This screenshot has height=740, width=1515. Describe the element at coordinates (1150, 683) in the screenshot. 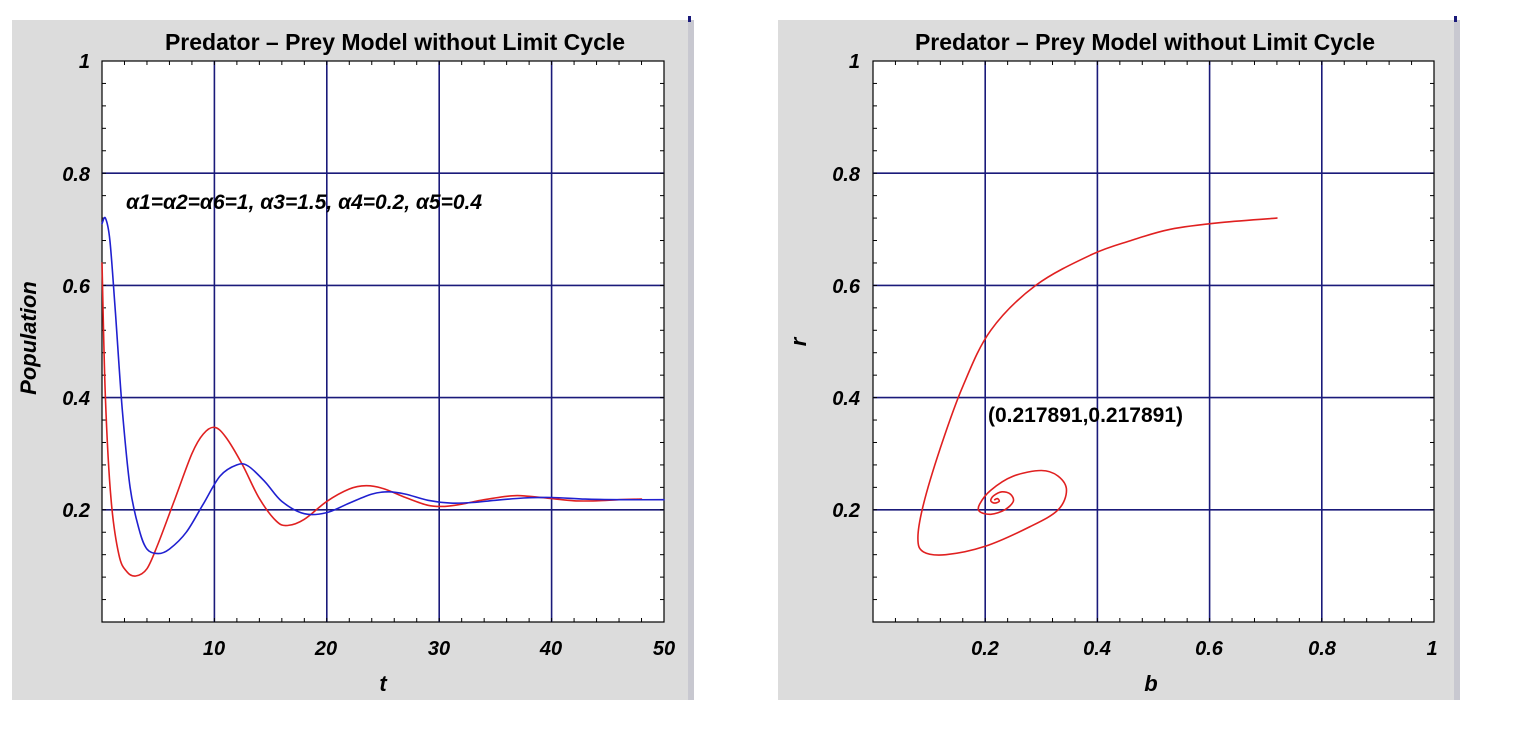

I see `x-axis-label: b` at that location.